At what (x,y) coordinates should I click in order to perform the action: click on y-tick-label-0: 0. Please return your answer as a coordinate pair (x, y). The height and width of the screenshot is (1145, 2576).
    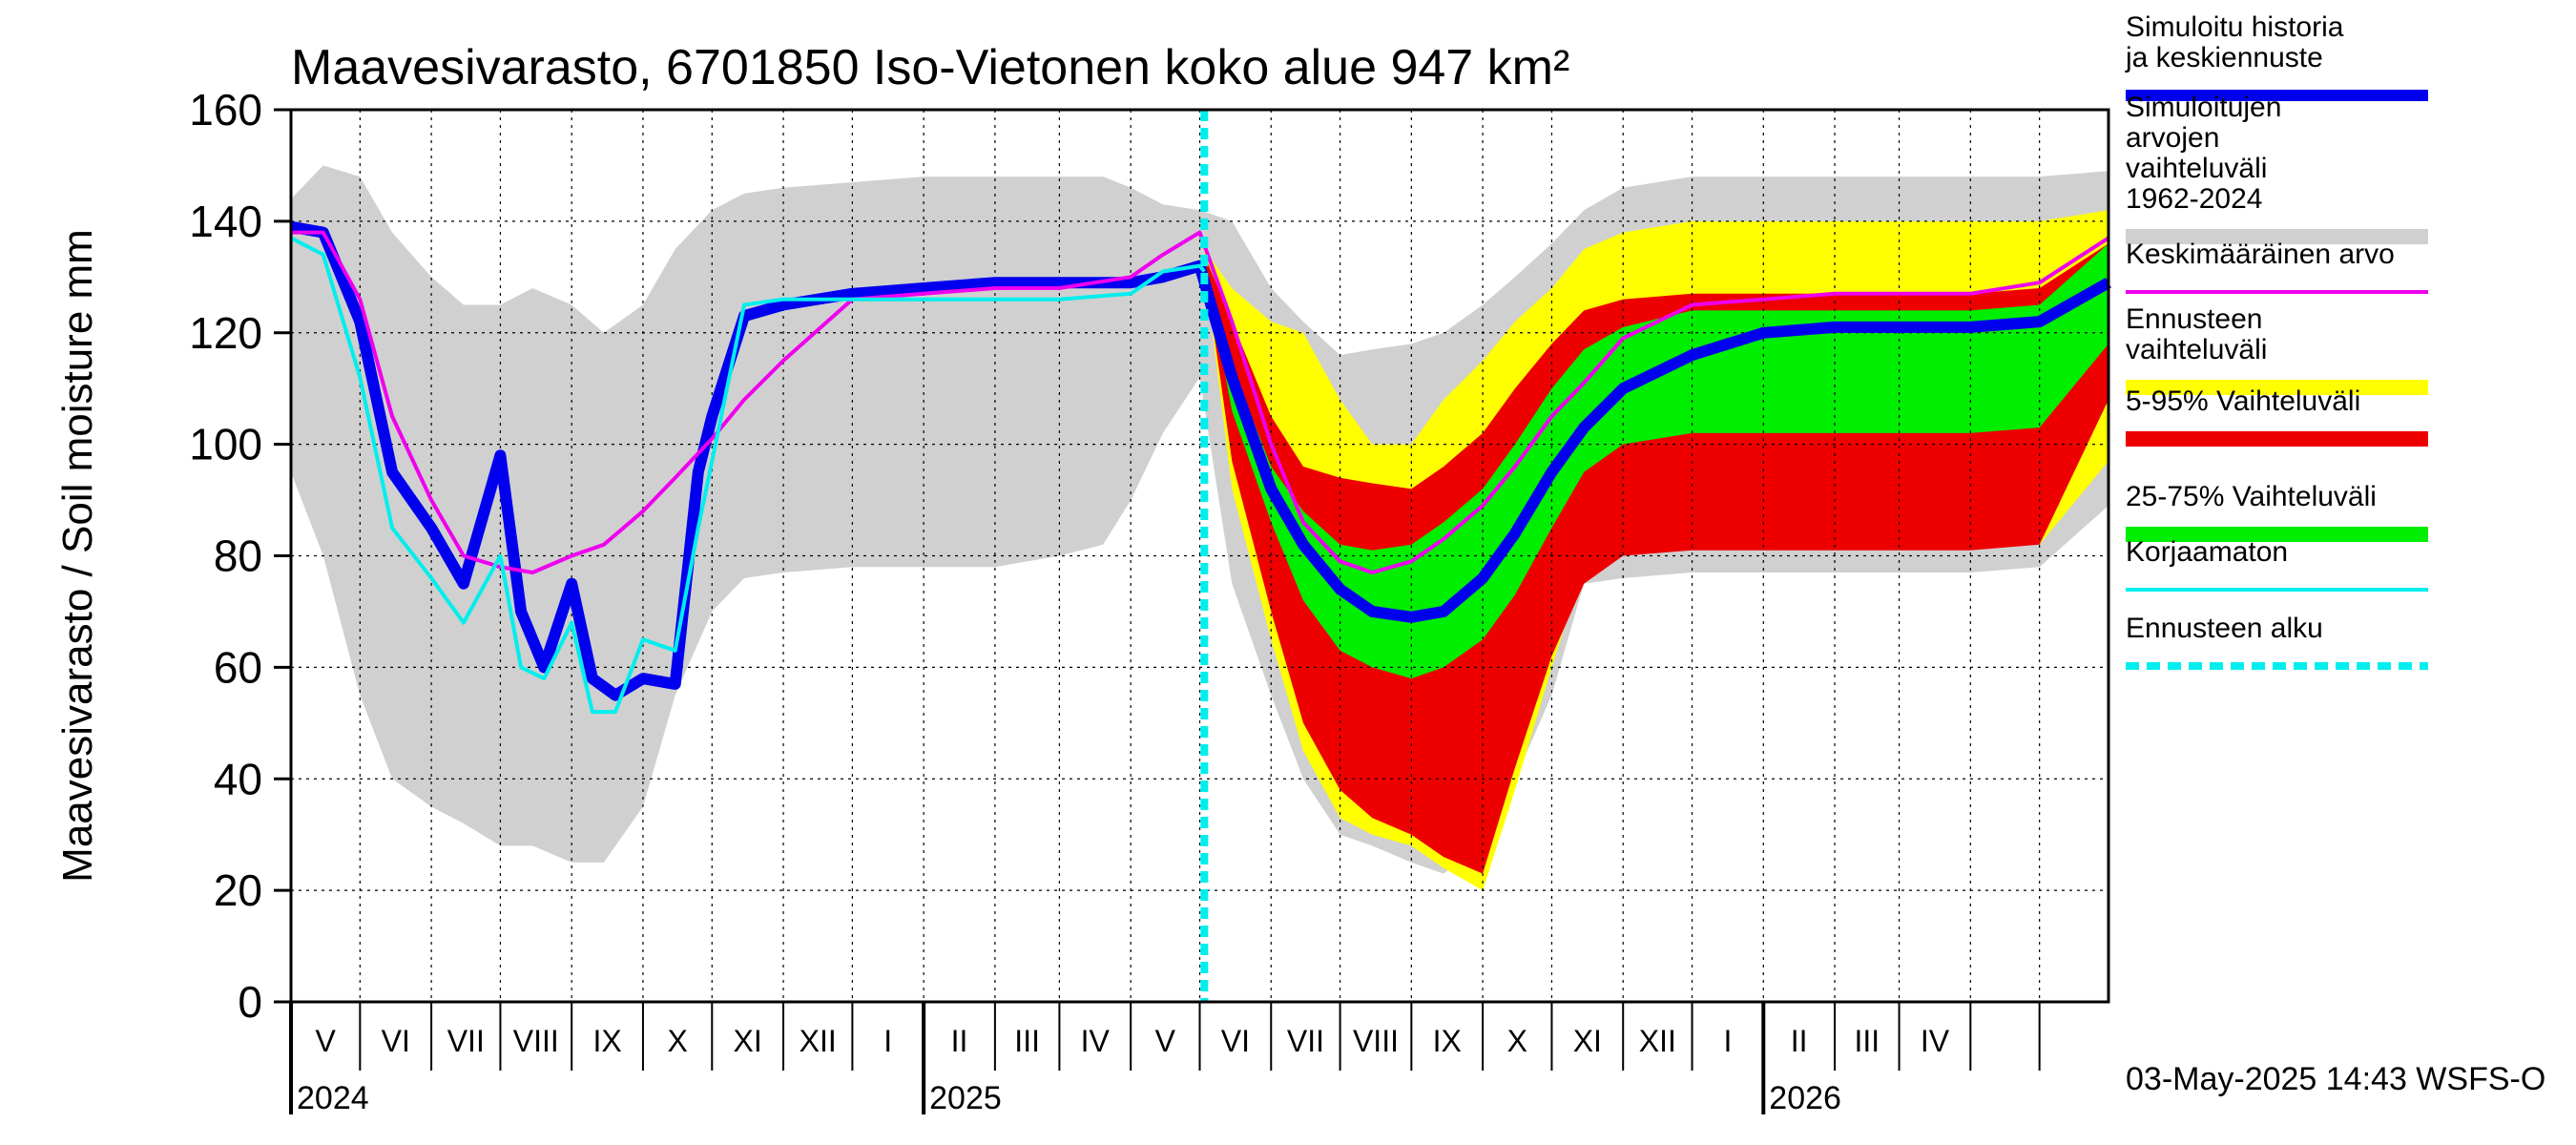
    Looking at the image, I should click on (250, 1002).